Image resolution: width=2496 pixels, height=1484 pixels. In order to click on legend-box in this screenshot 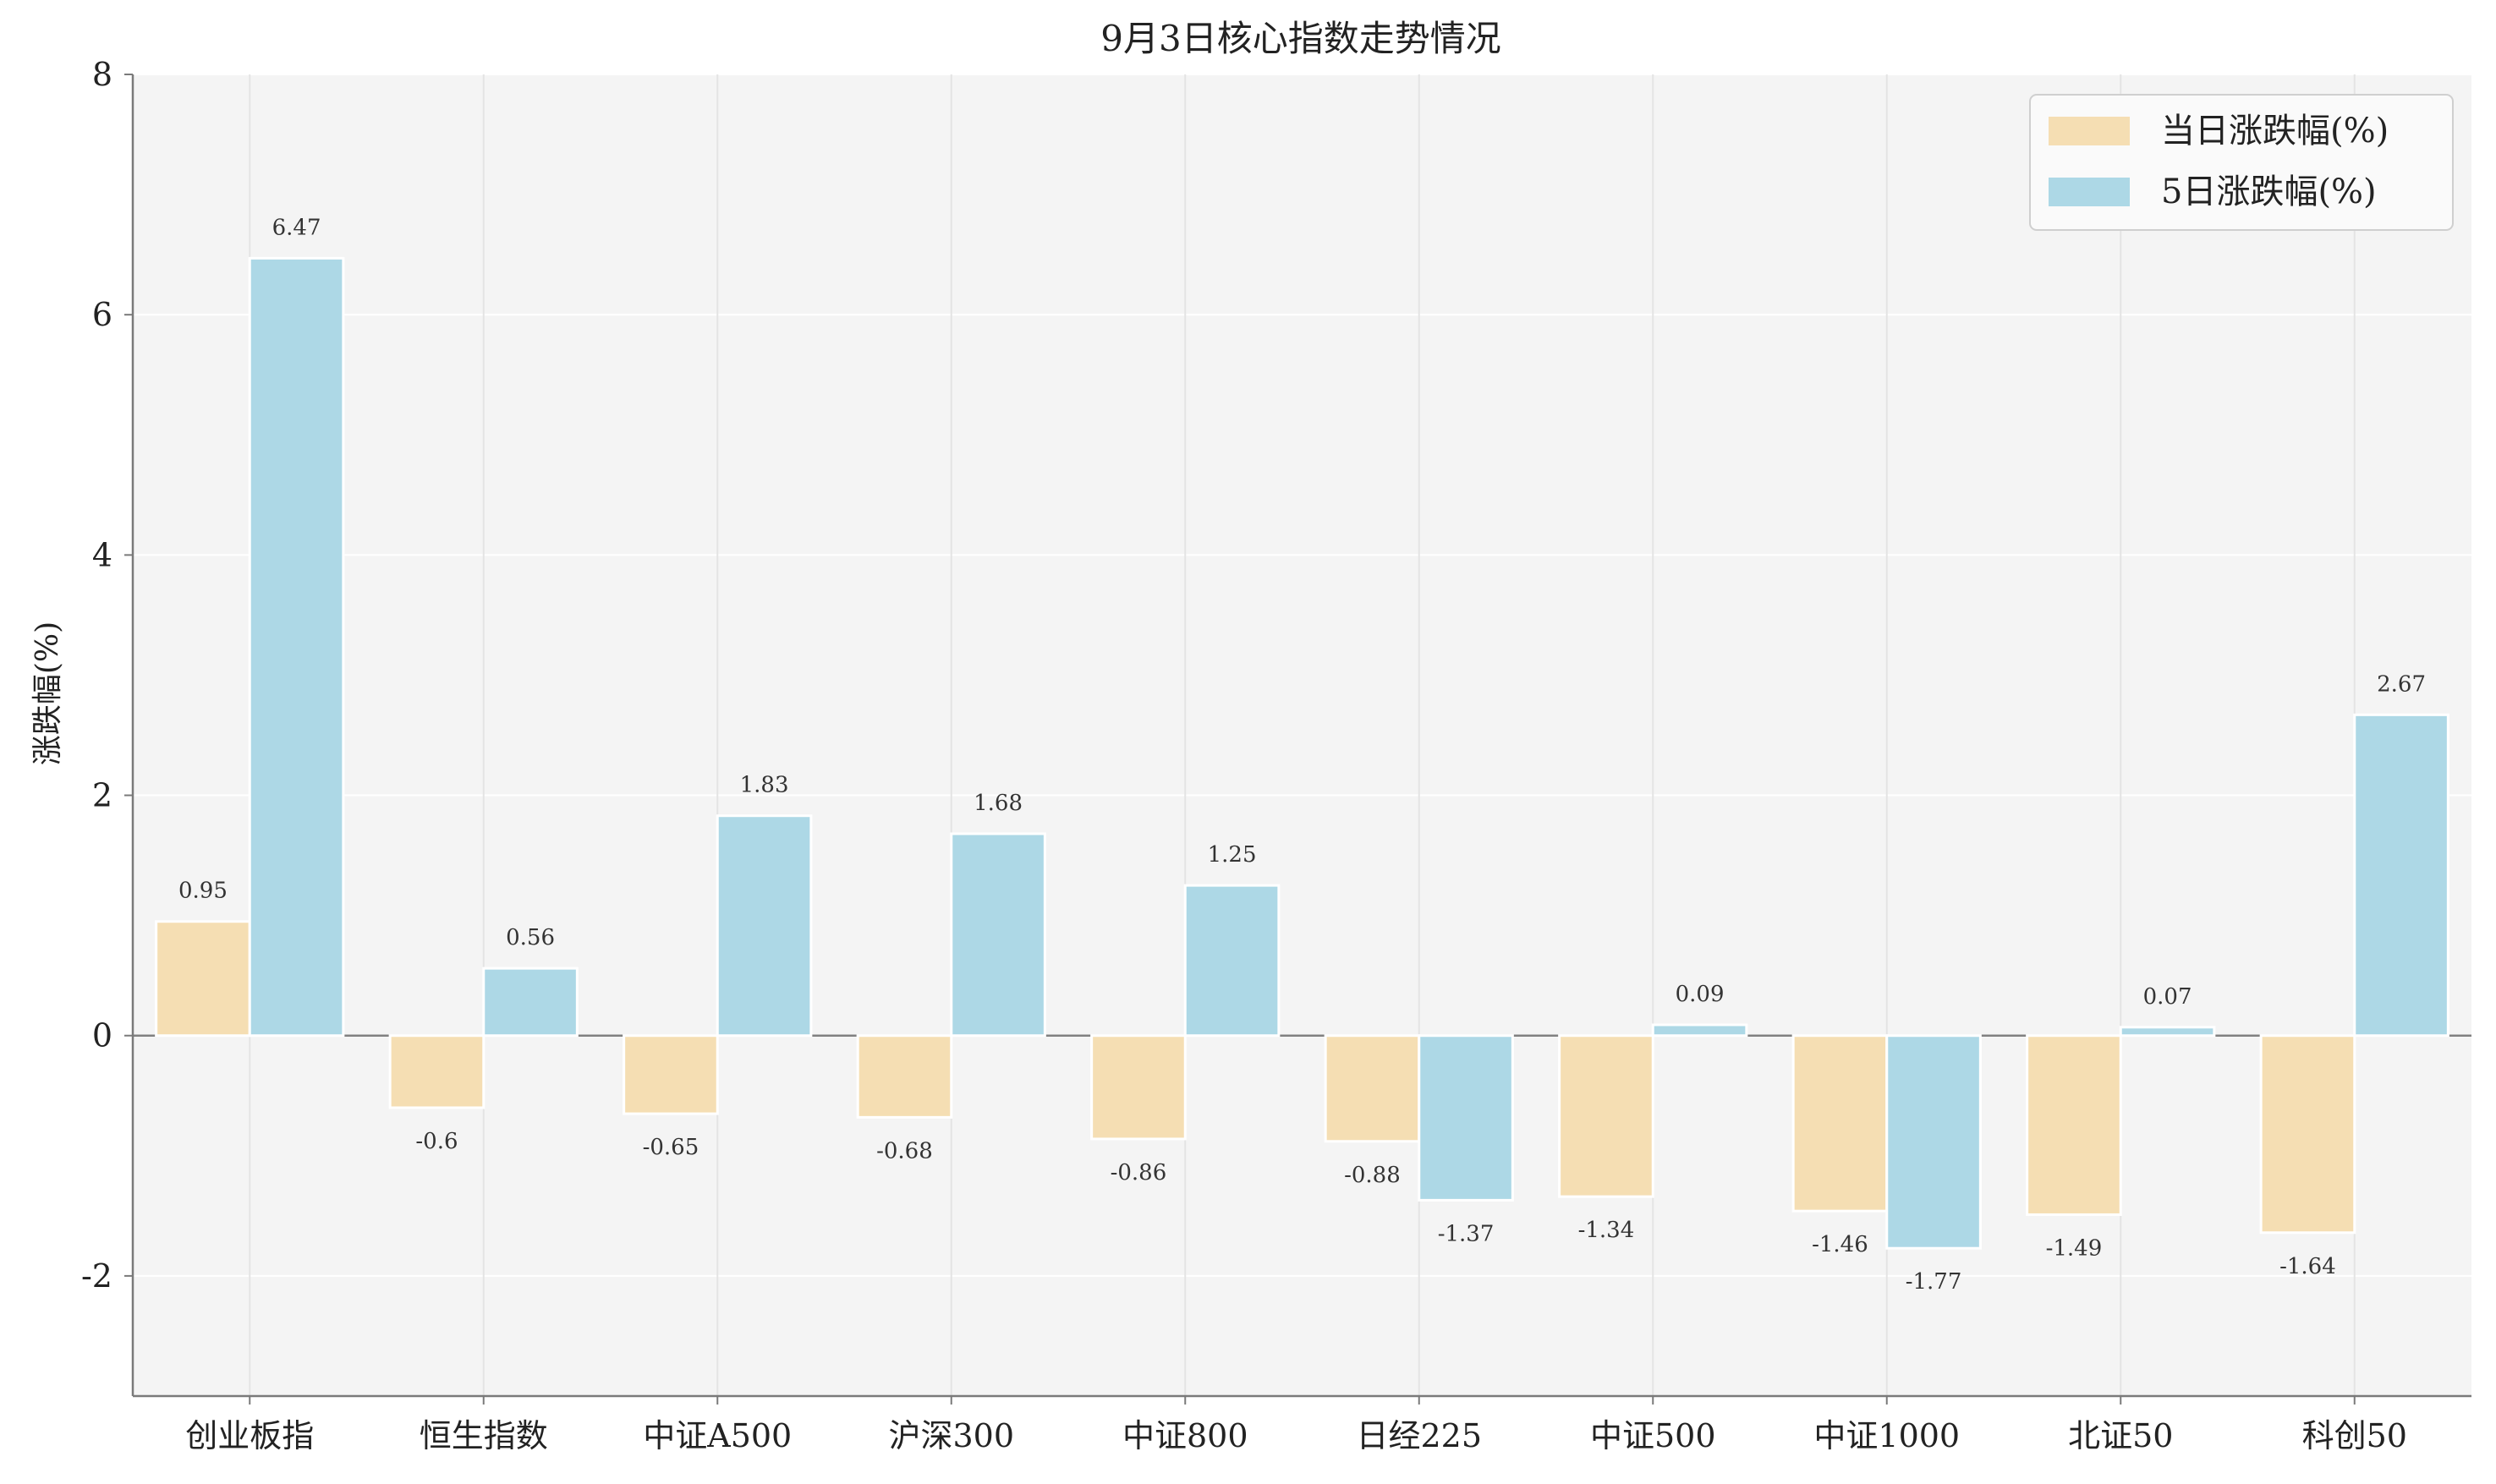, I will do `click(2241, 162)`.